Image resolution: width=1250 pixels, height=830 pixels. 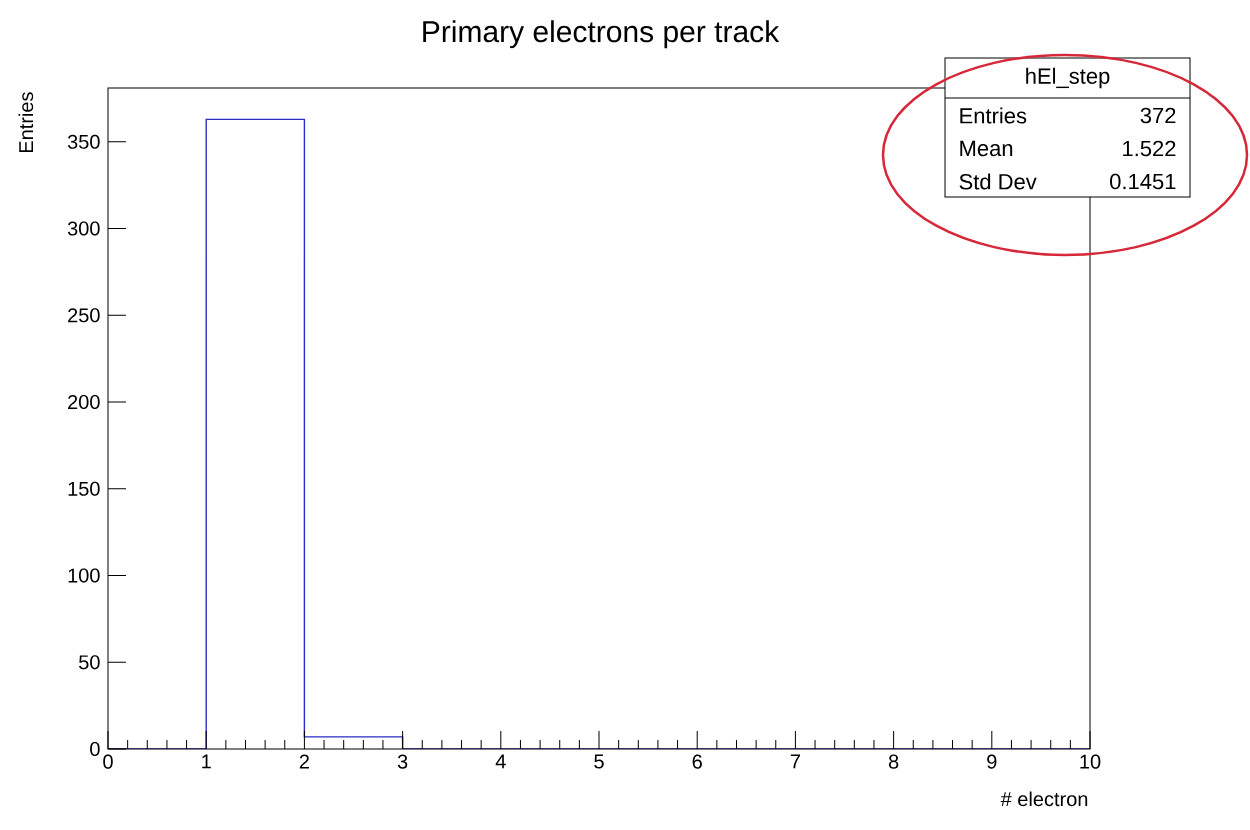 What do you see at coordinates (83, 141) in the screenshot?
I see `y-tick-label: 350` at bounding box center [83, 141].